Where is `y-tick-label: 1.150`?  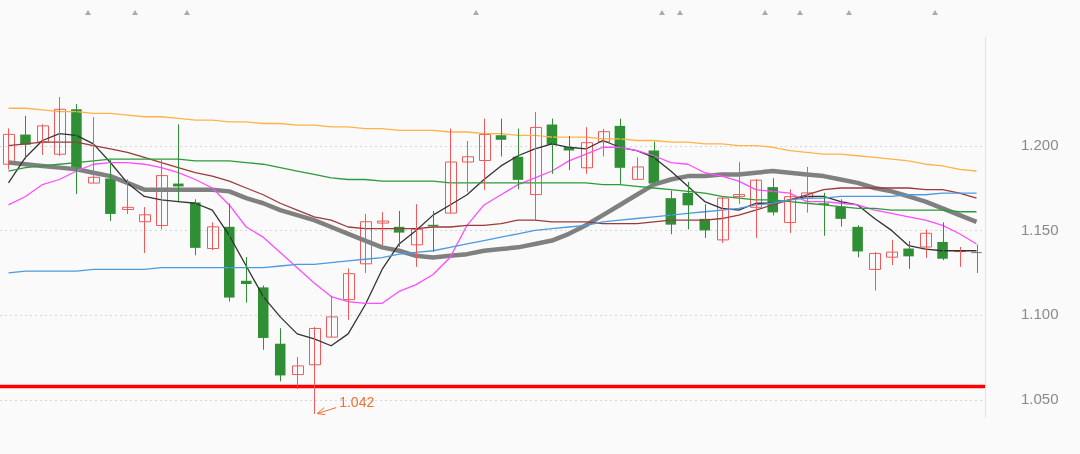 y-tick-label: 1.150 is located at coordinates (1040, 229).